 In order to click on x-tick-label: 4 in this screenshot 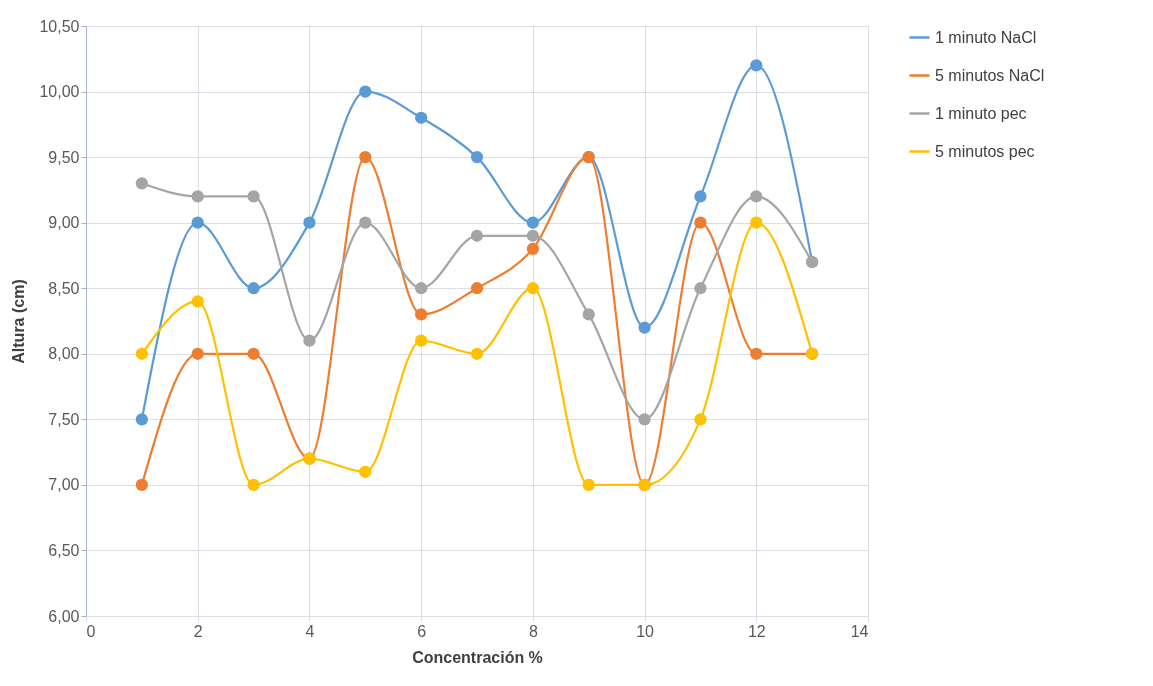, I will do `click(310, 631)`.